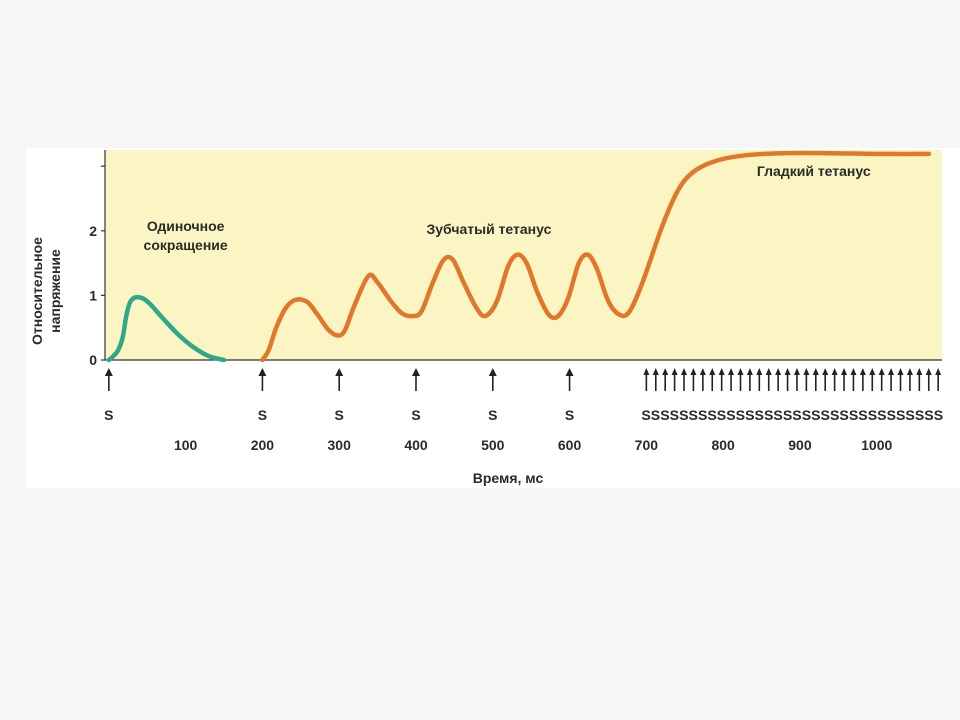 This screenshot has width=960, height=720. Describe the element at coordinates (93, 231) in the screenshot. I see `y-tick-label: 2` at that location.